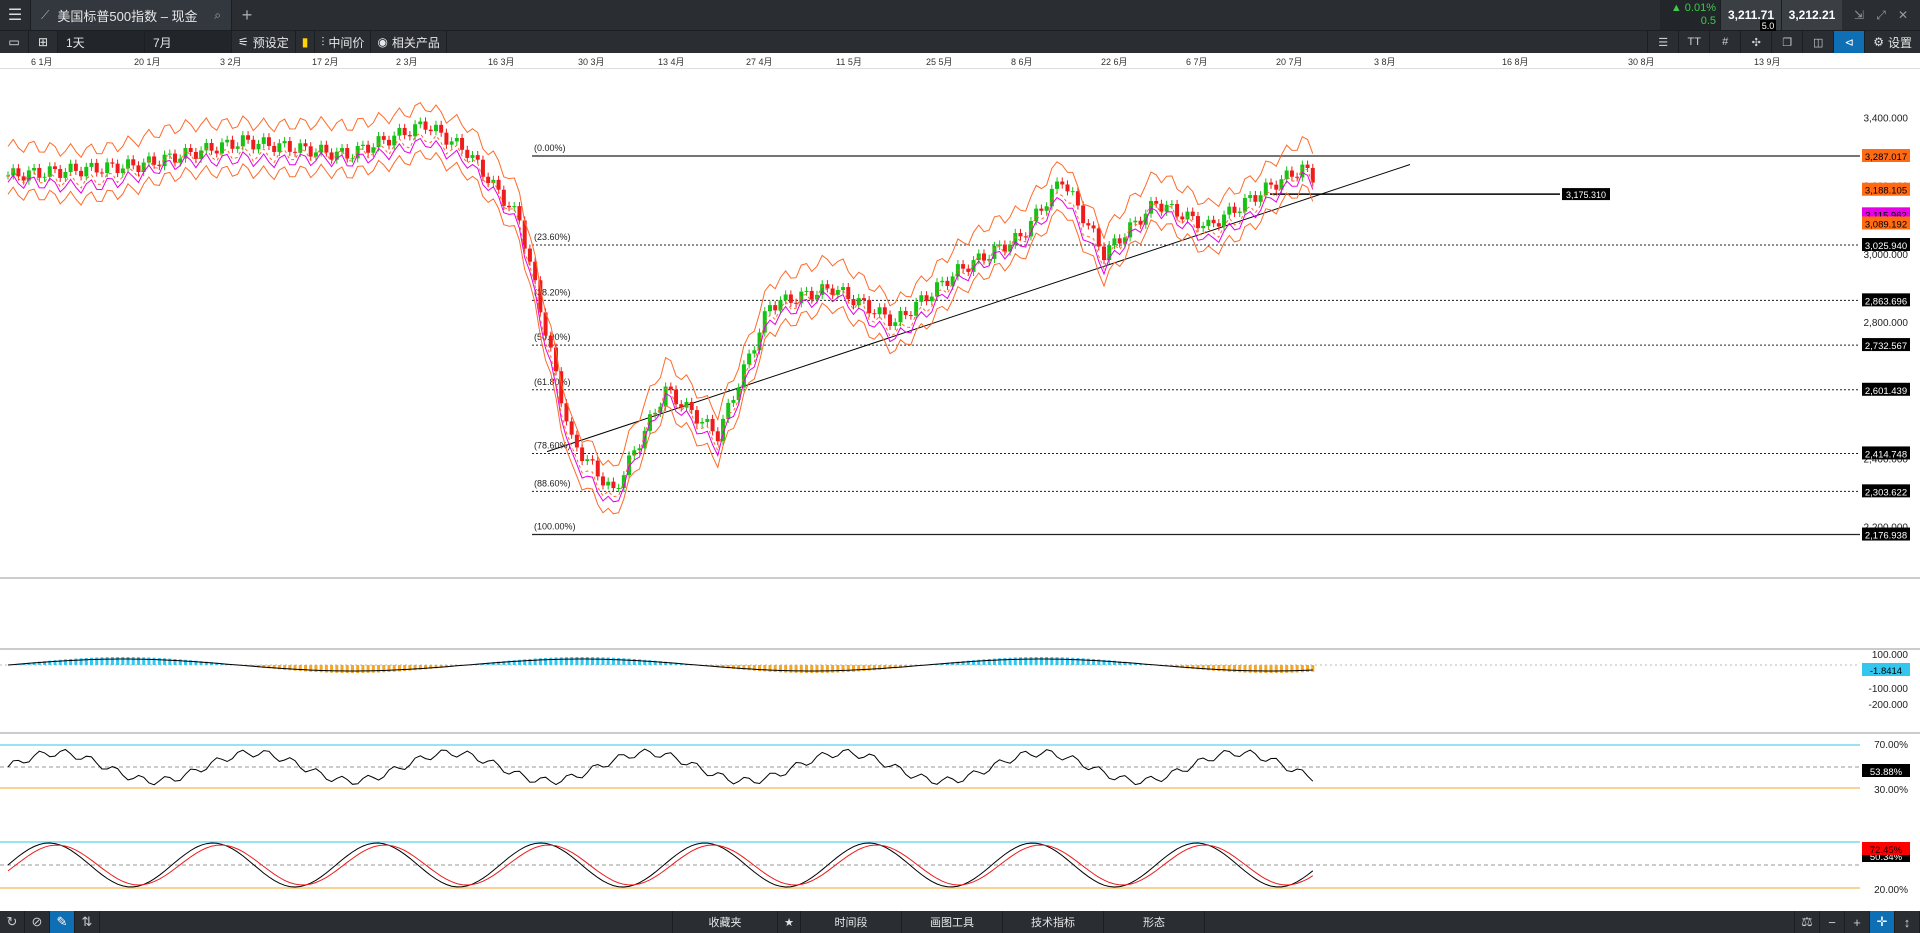 This screenshot has height=933, width=1920. What do you see at coordinates (1052, 922) in the screenshot?
I see `tab-indicators: 技术指标` at bounding box center [1052, 922].